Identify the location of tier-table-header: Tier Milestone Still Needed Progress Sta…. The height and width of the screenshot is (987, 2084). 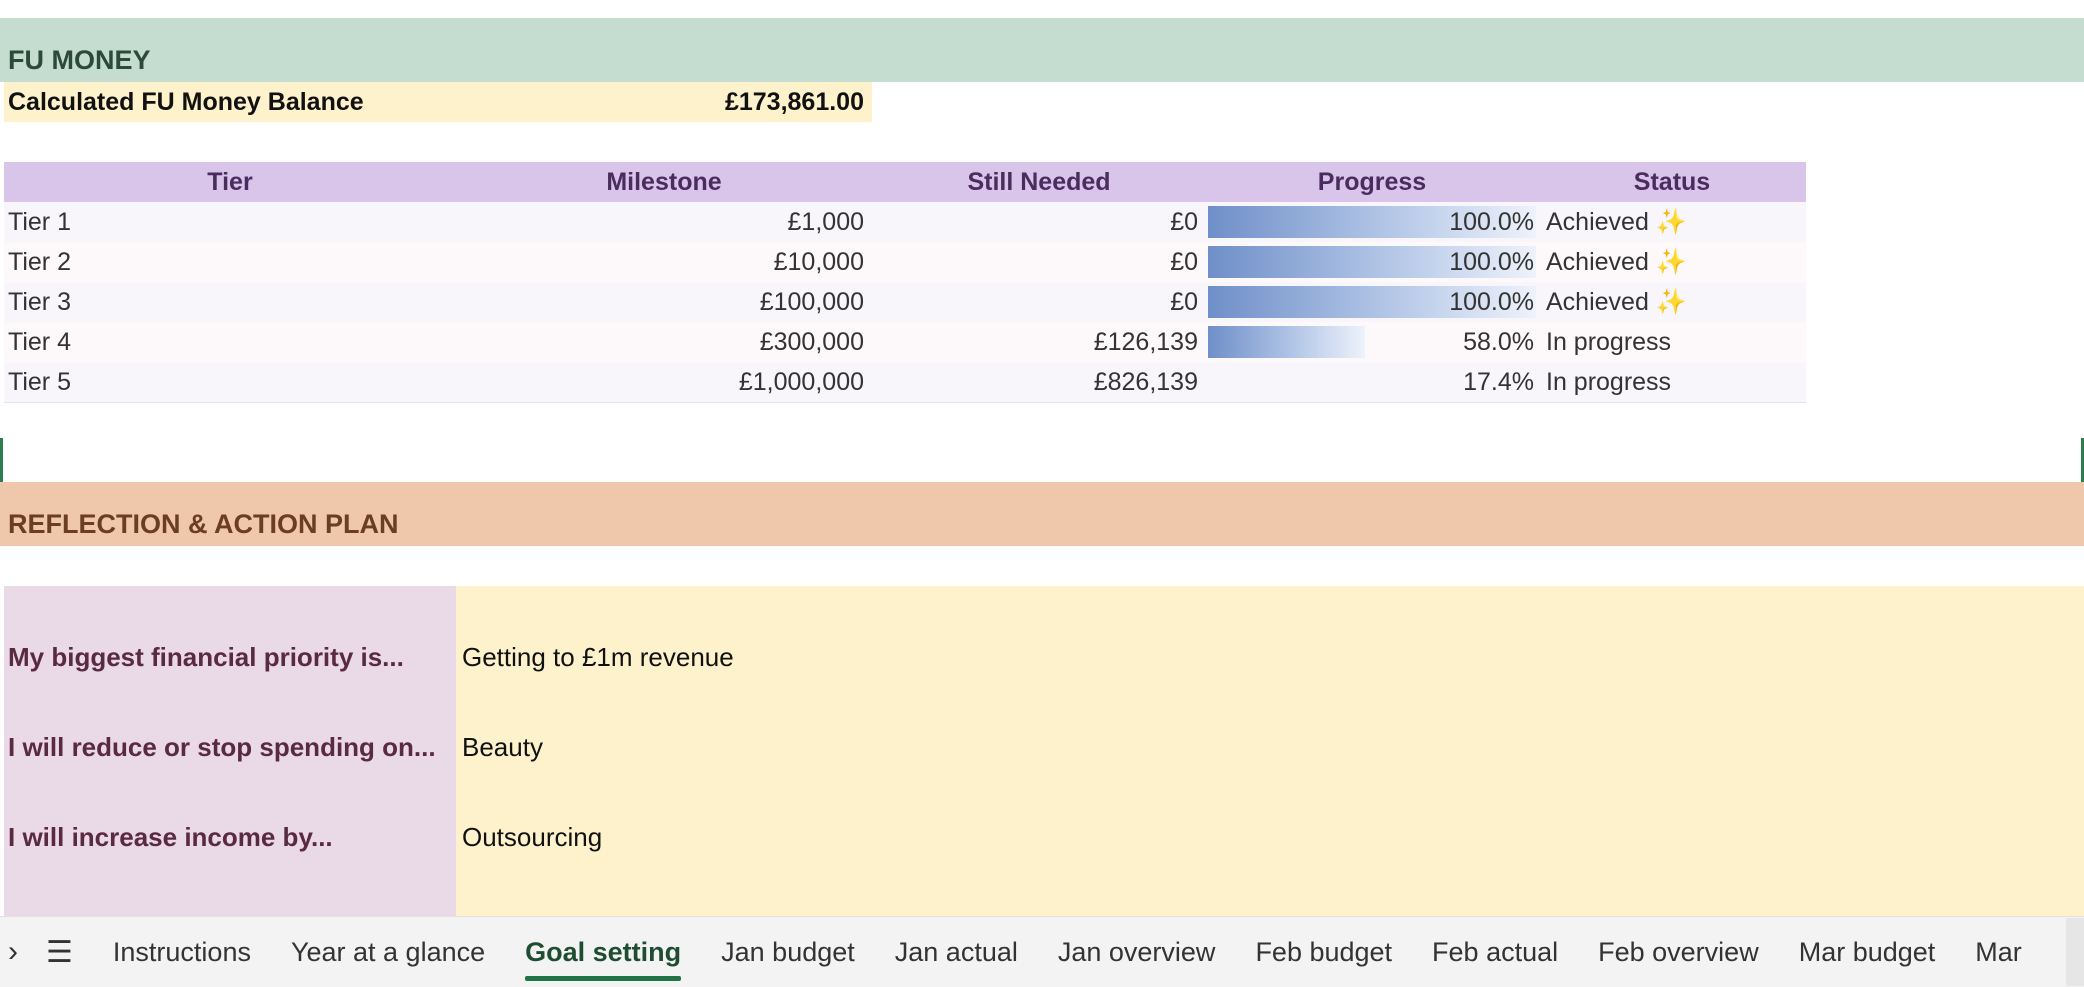
(905, 182).